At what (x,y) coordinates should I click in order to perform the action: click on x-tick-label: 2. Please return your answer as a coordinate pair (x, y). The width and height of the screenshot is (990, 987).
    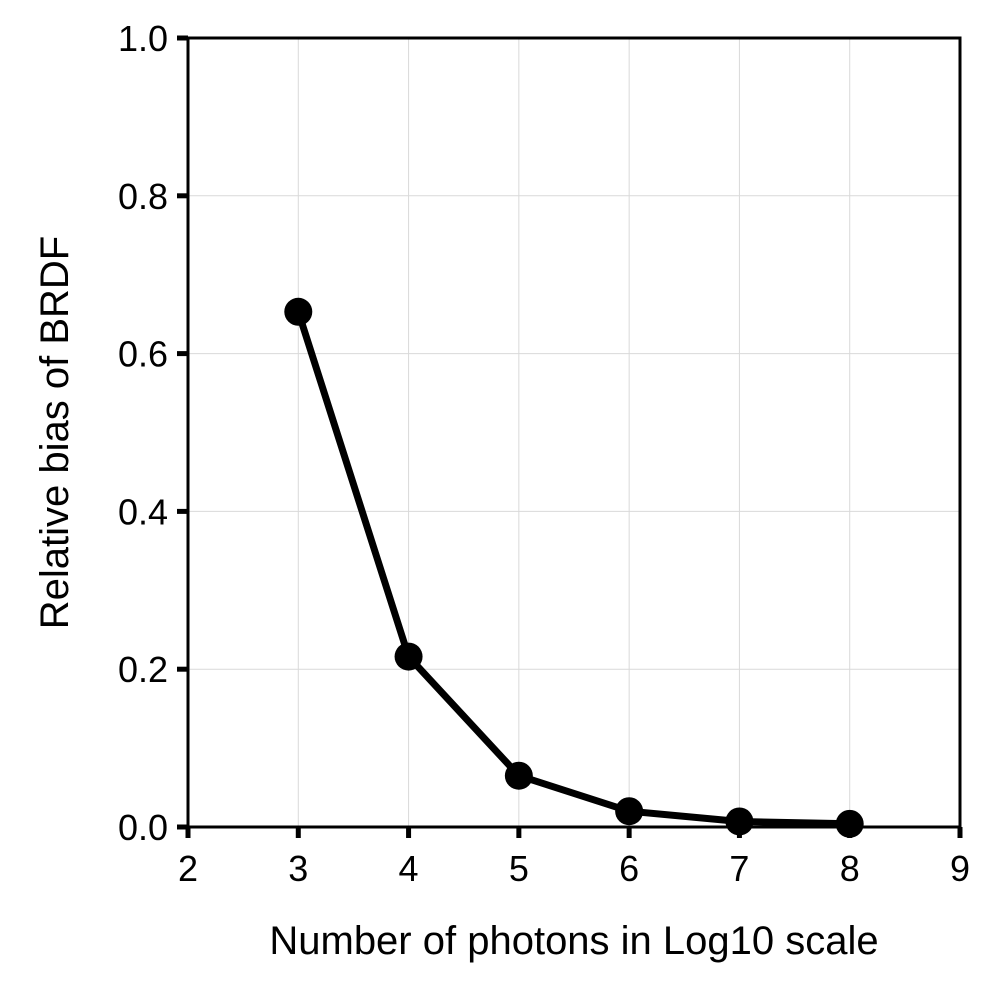
    Looking at the image, I should click on (188, 868).